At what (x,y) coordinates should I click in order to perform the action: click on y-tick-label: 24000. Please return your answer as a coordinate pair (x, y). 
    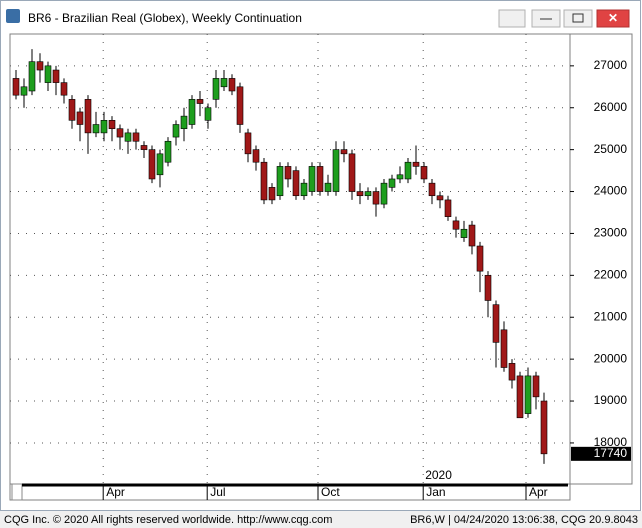
    Looking at the image, I should click on (611, 191).